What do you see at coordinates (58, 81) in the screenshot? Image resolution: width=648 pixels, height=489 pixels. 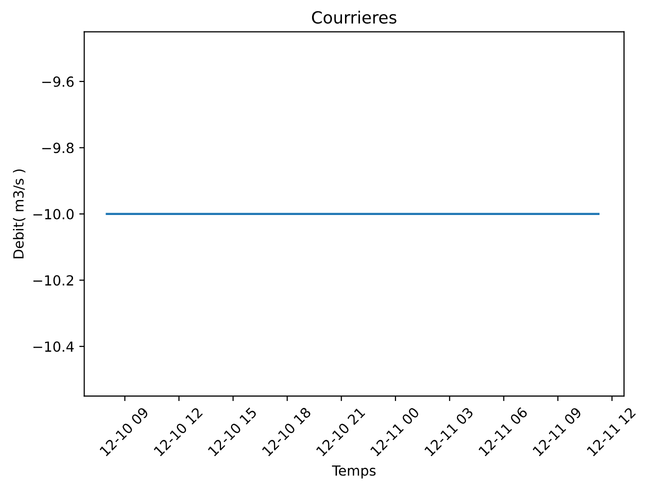 I see `y-tick-label: −9.6` at bounding box center [58, 81].